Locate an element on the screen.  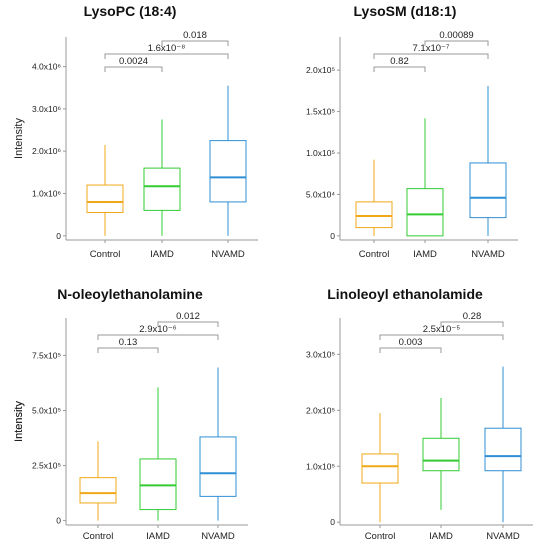
comparison-bracket: 1.6x10⁻⁸ is located at coordinates (166, 51).